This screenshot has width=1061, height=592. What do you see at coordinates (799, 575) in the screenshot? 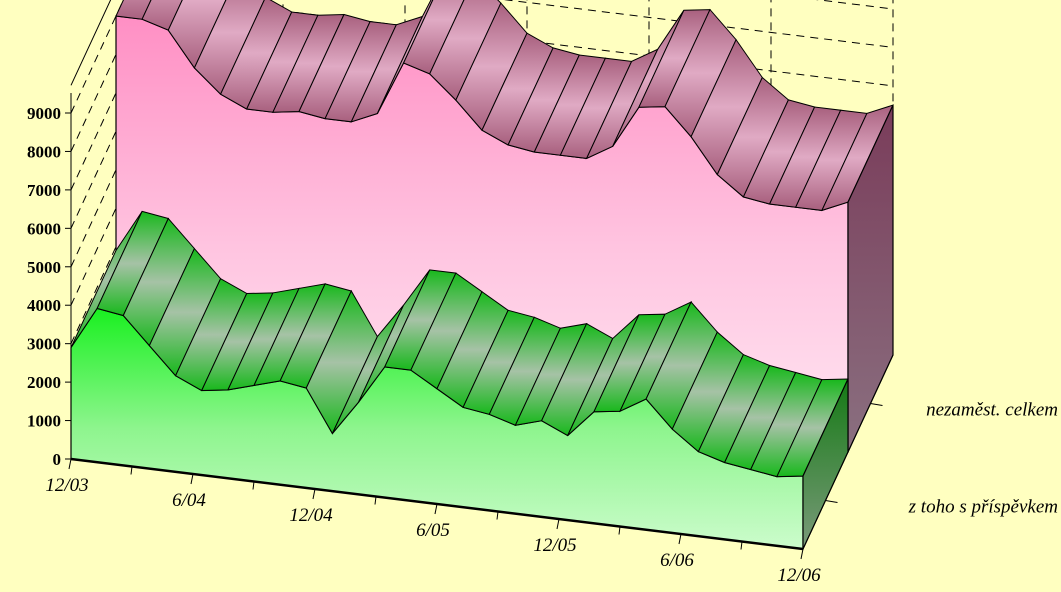
I see `x-tick-label: 12/06` at bounding box center [799, 575].